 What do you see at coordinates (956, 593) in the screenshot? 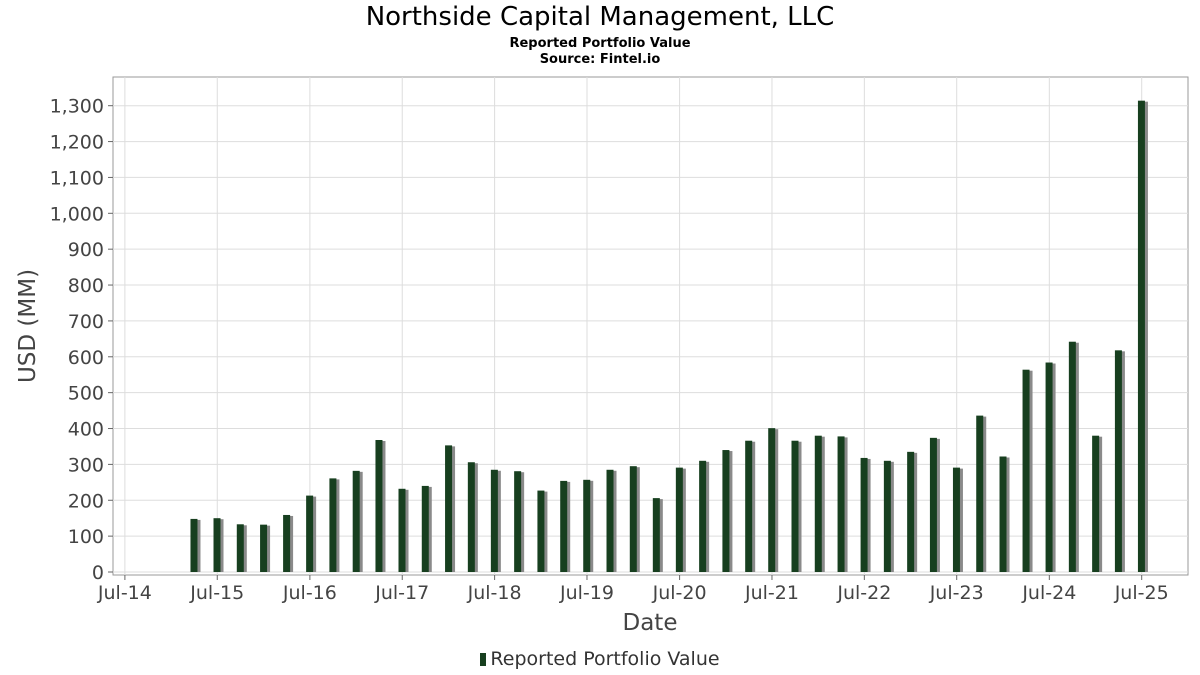
I see `x-tick-label: Jul-23` at bounding box center [956, 593].